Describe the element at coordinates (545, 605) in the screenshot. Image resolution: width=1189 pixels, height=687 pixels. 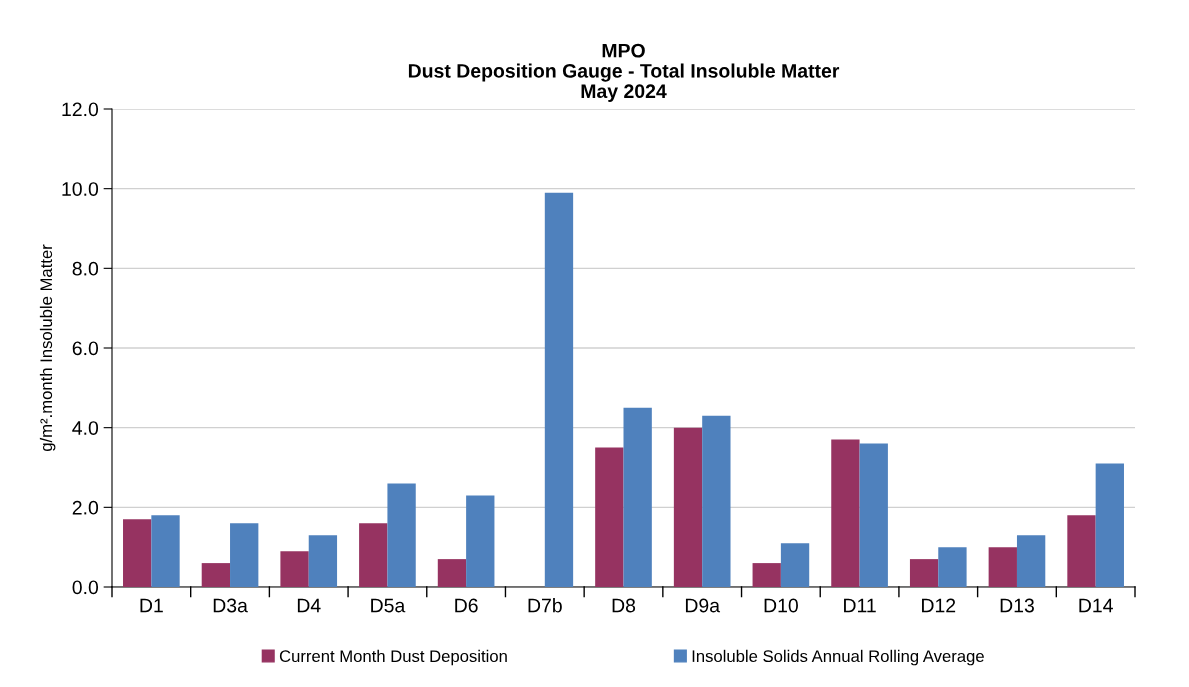
I see `x-tick-label: D7b` at that location.